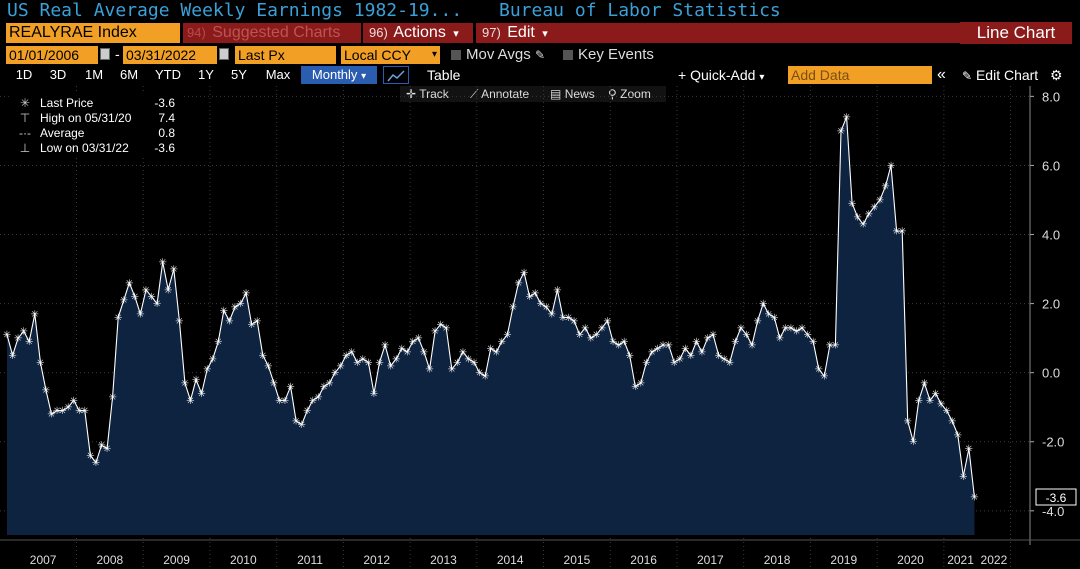 Image resolution: width=1080 pixels, height=569 pixels. What do you see at coordinates (910, 560) in the screenshot?
I see `x-tick-label: 2020` at bounding box center [910, 560].